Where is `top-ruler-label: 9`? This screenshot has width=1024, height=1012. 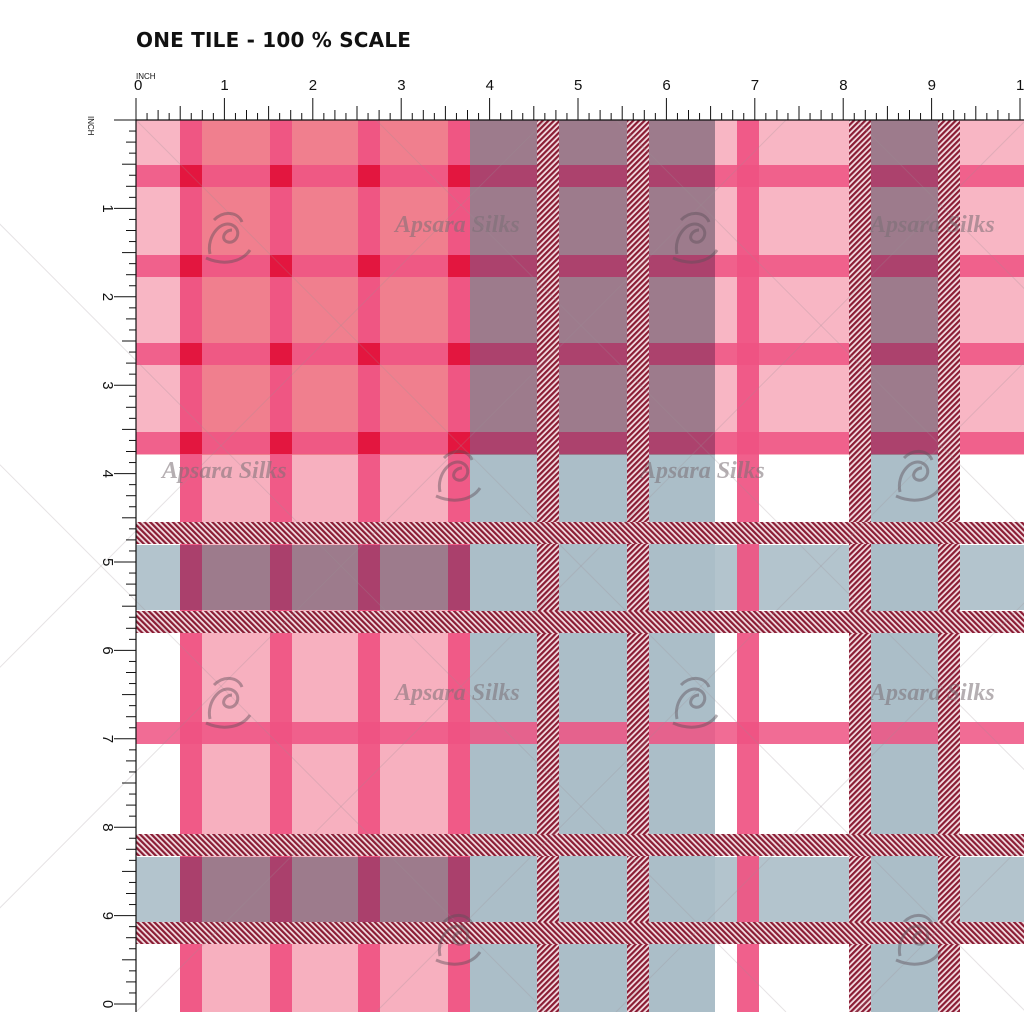 top-ruler-label: 9 is located at coordinates (932, 85).